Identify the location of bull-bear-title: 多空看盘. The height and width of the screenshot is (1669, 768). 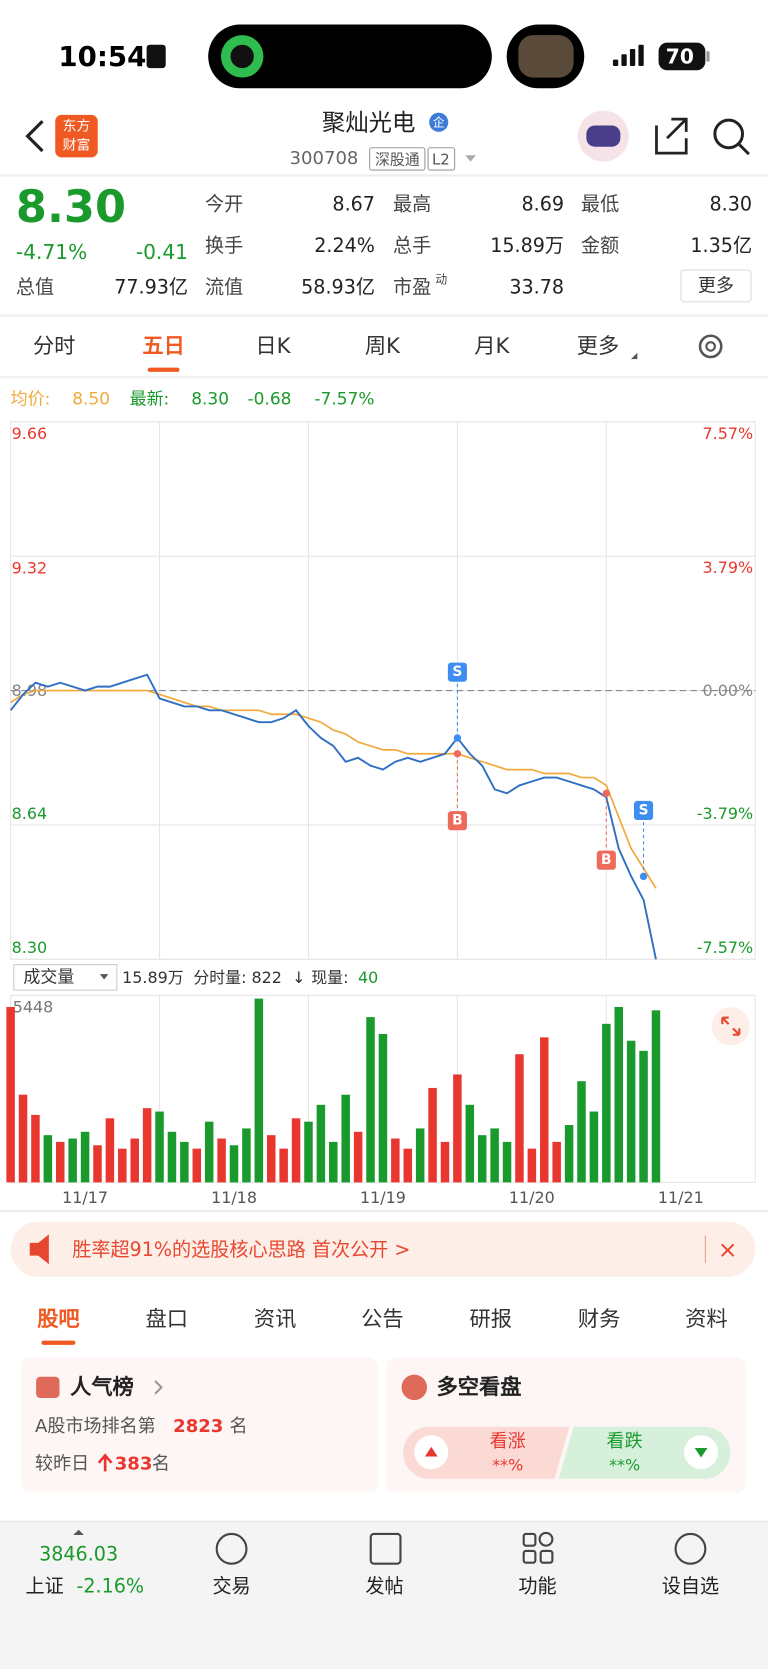
(479, 1387).